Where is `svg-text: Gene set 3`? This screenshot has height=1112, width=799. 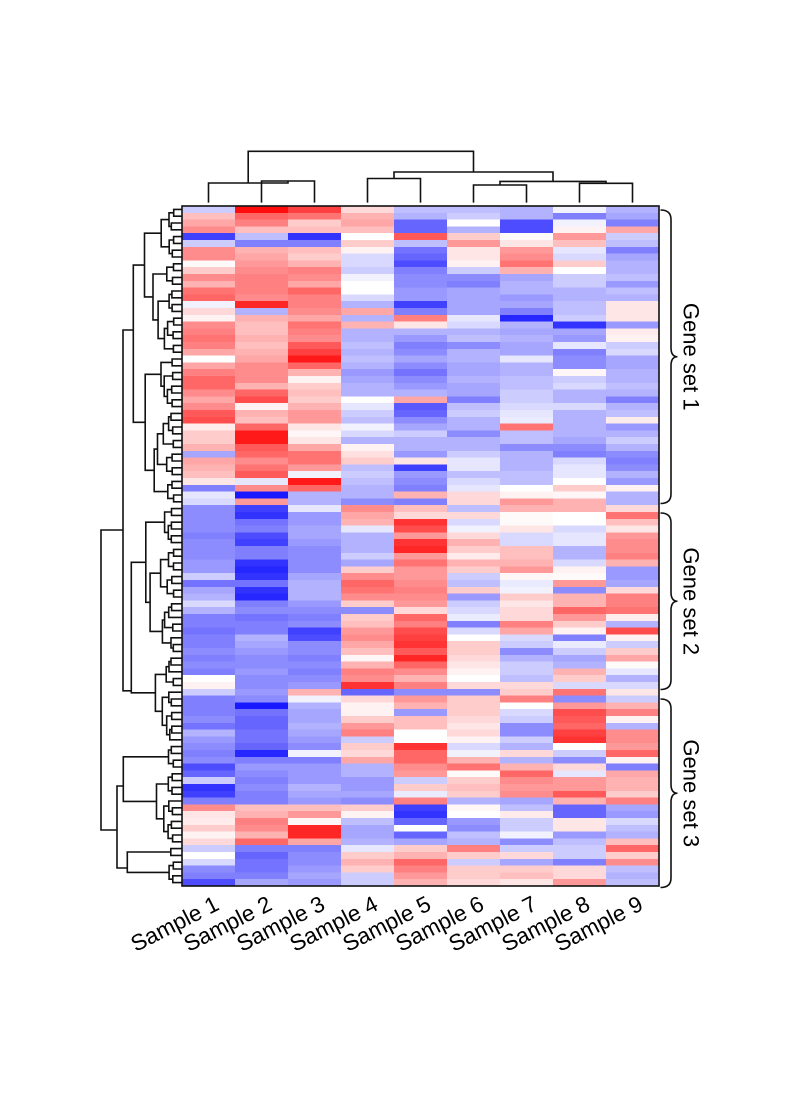
svg-text: Gene set 3 is located at coordinates (691, 793).